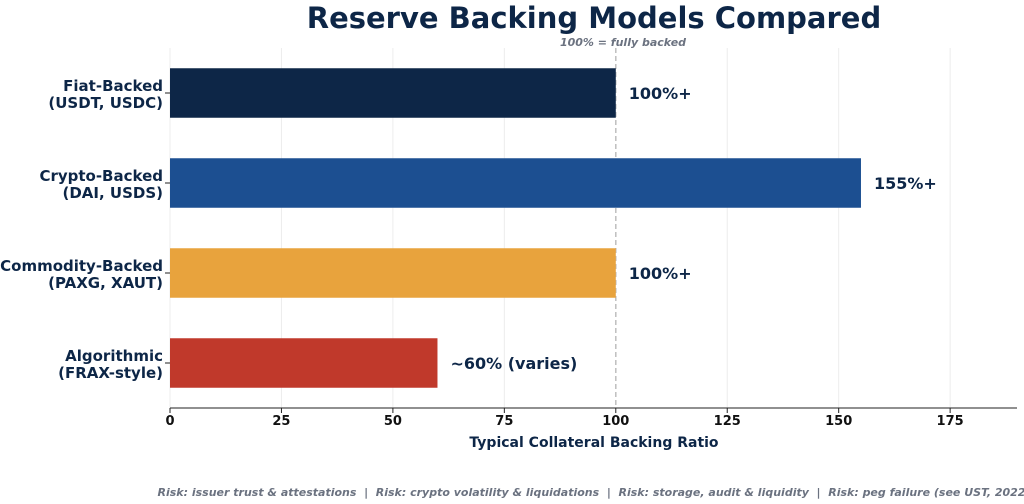 This screenshot has height=504, width=1024. What do you see at coordinates (564, 418) in the screenshot?
I see `x-axis-ticks: 0 25 50 75 100 125 150 175` at bounding box center [564, 418].